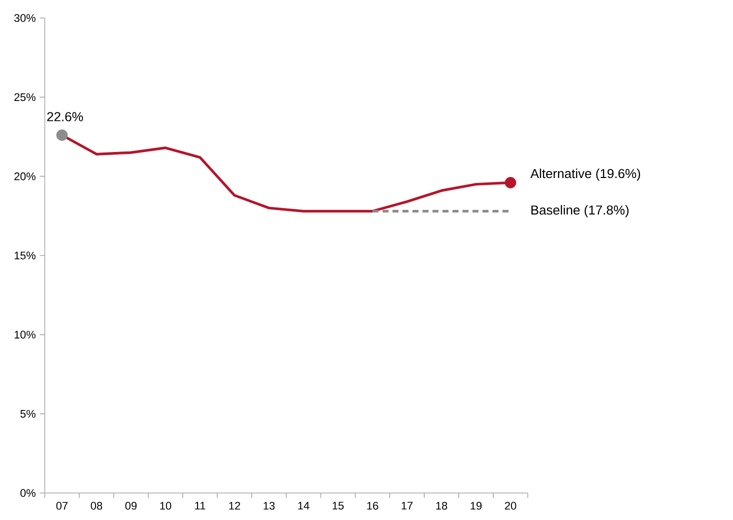 The height and width of the screenshot is (520, 733). What do you see at coordinates (442, 506) in the screenshot?
I see `x-tick-label: 18` at bounding box center [442, 506].